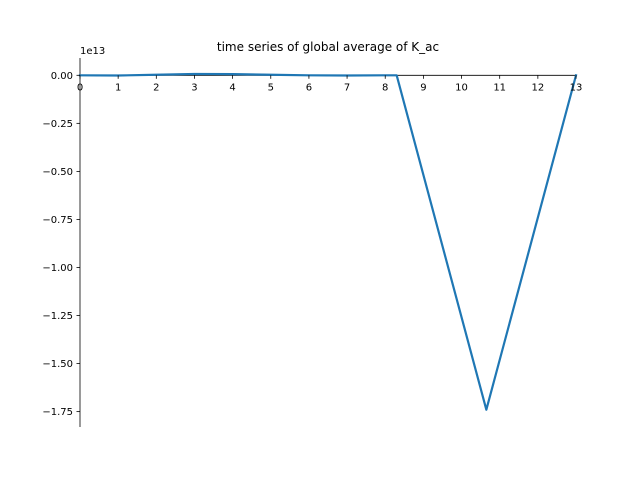 This screenshot has width=640, height=480. What do you see at coordinates (499, 87) in the screenshot?
I see `x-tick-label: 11` at bounding box center [499, 87].